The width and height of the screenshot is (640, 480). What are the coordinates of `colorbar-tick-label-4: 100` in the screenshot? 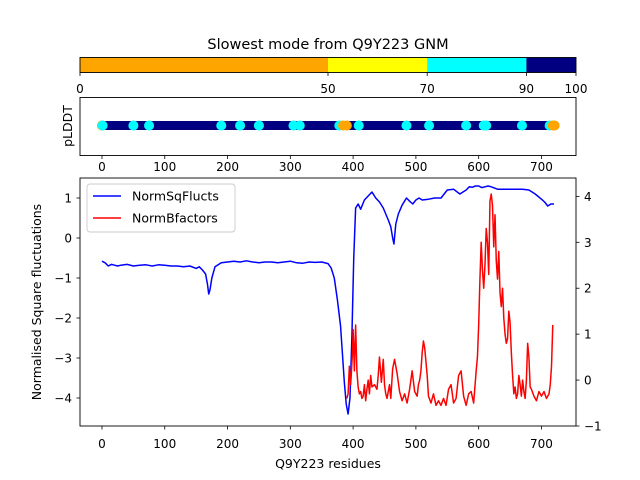 It's located at (576, 89).